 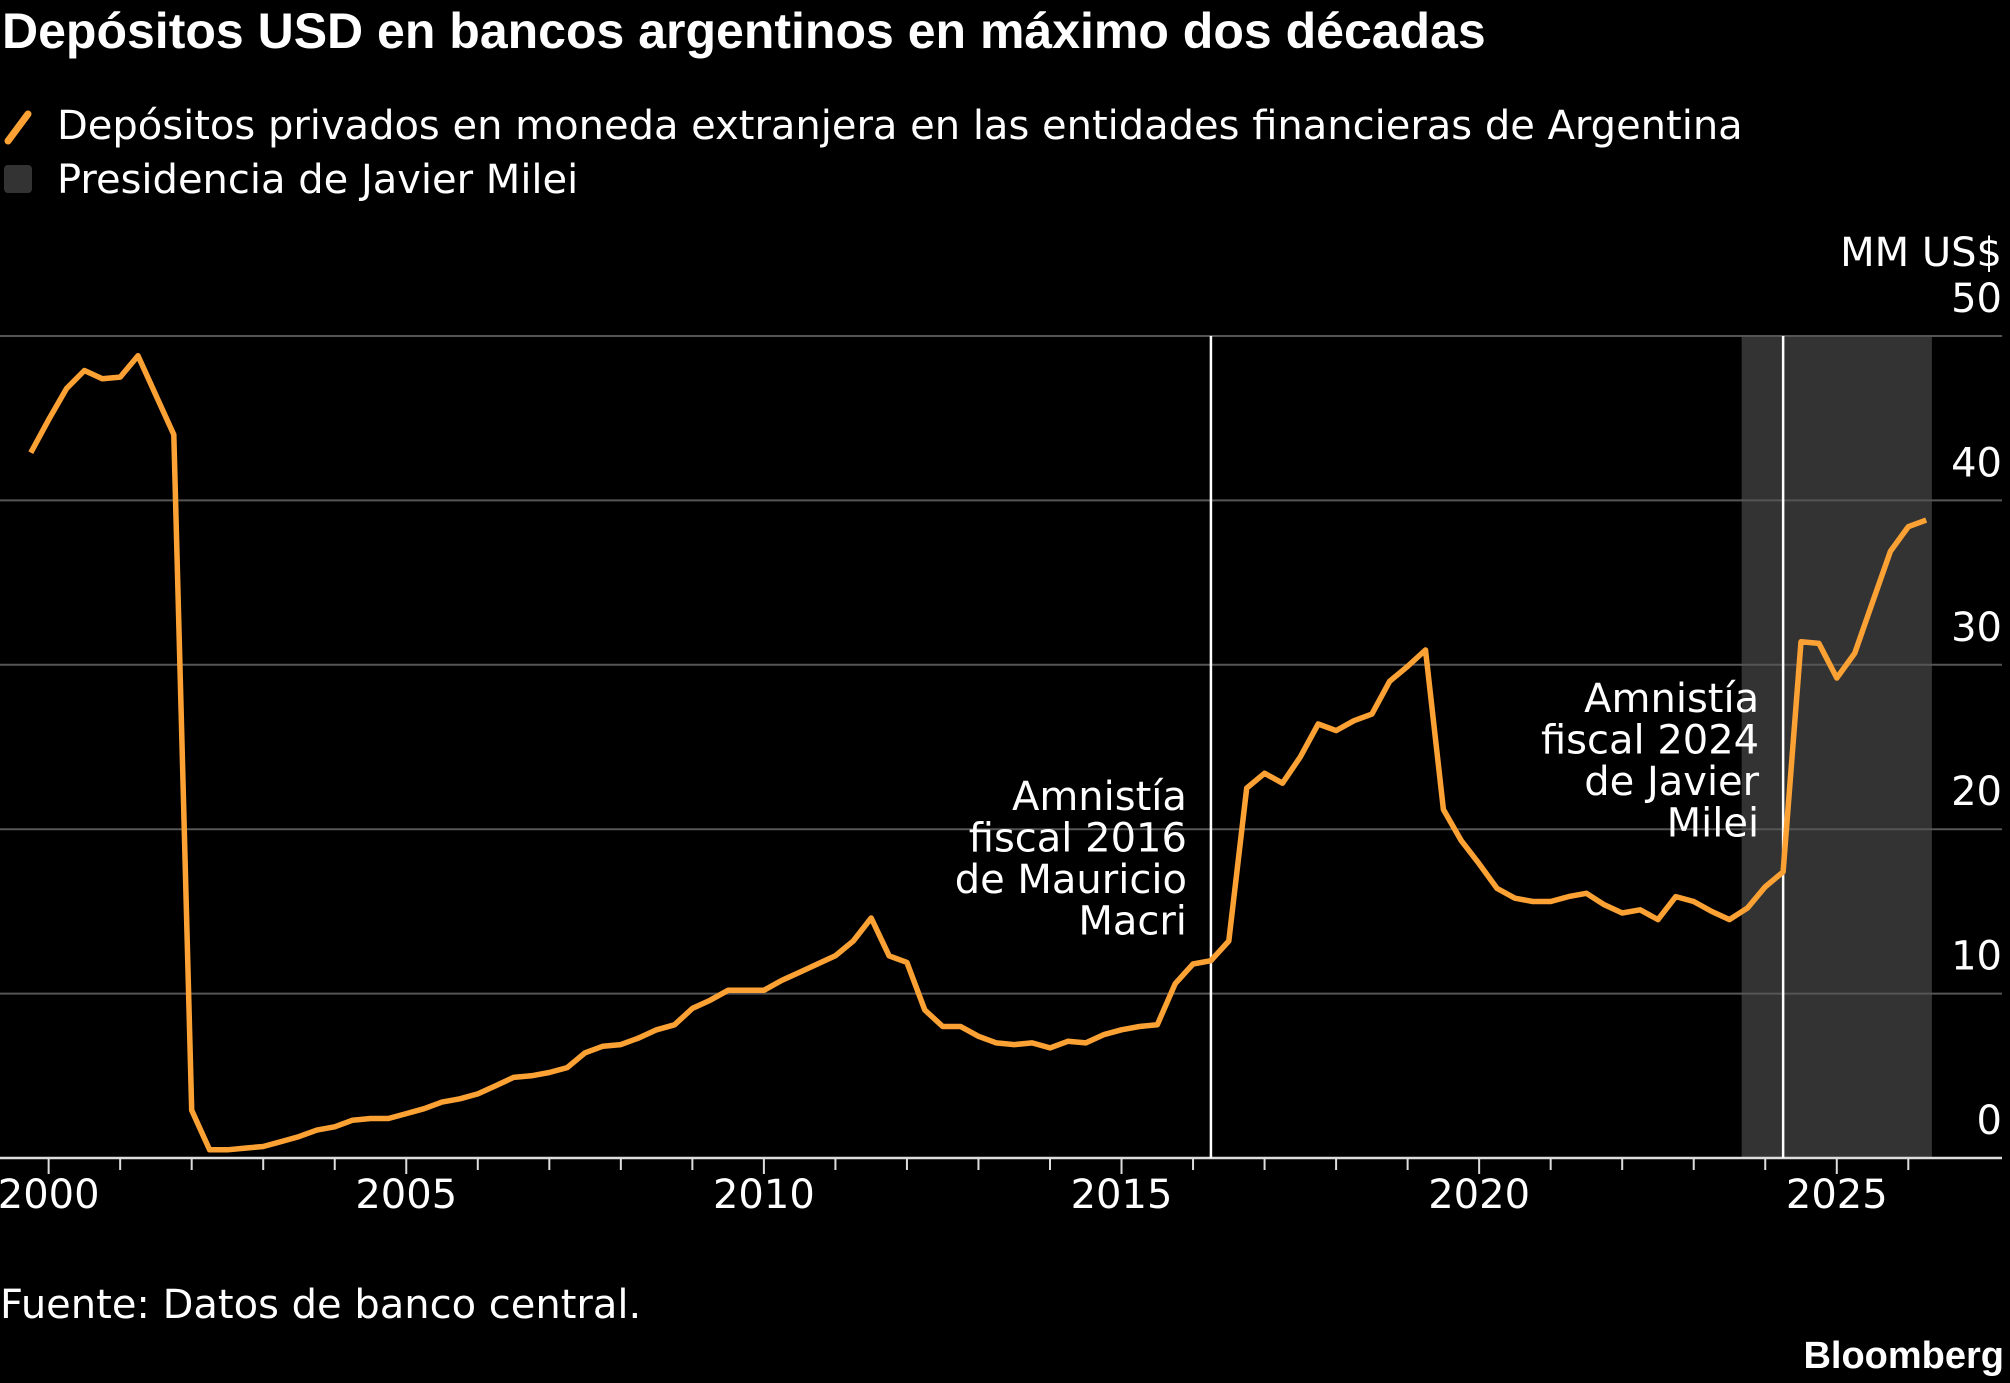 I want to click on y-tick-label: 30, so click(x=1976, y=628).